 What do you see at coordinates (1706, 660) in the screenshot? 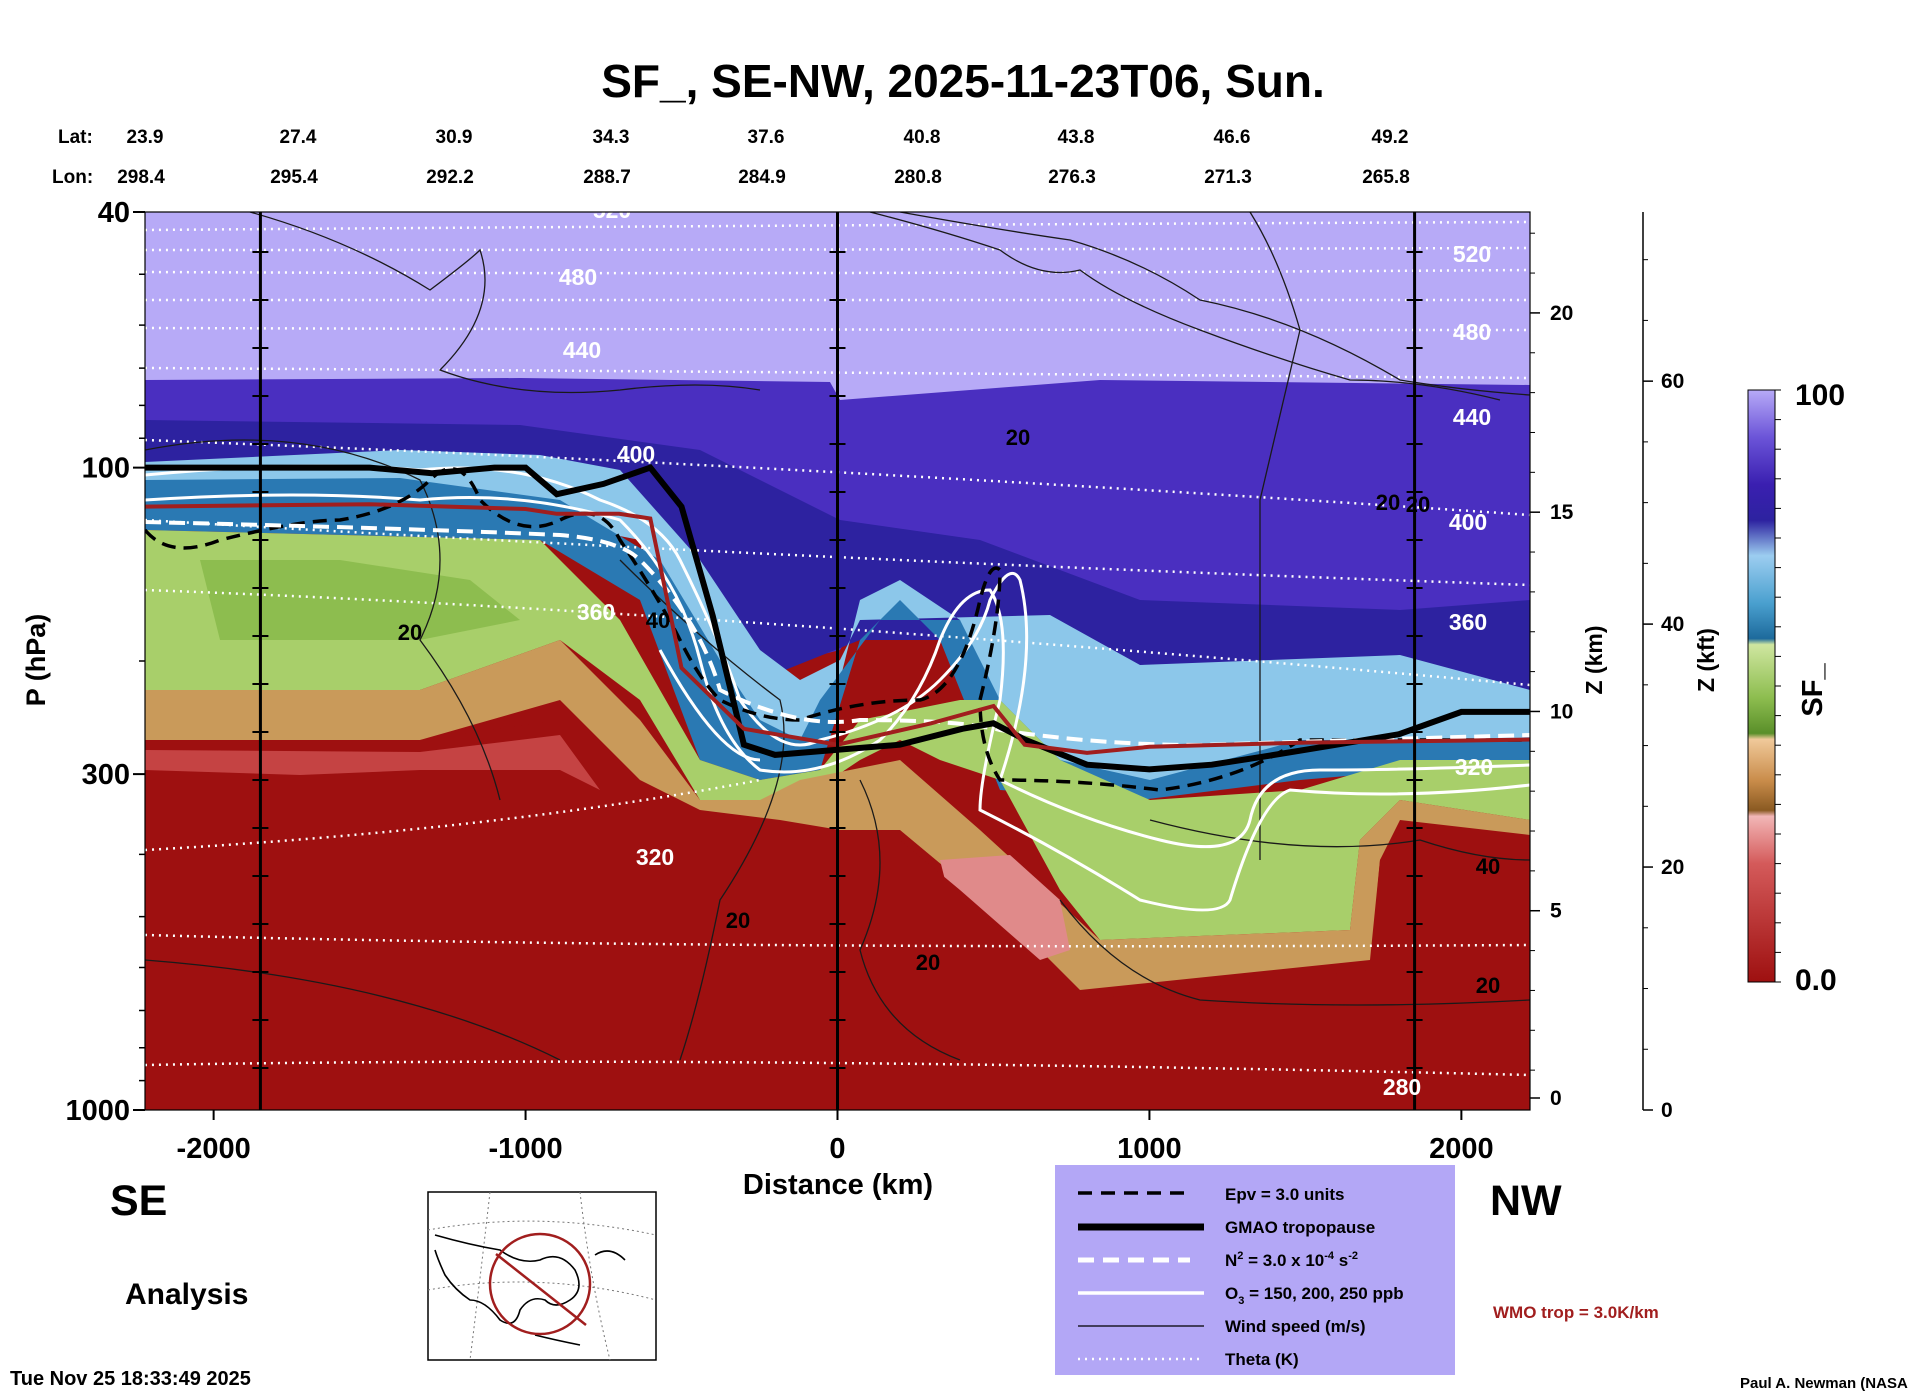
I see `z-kft-label: Z (kft)` at bounding box center [1706, 660].